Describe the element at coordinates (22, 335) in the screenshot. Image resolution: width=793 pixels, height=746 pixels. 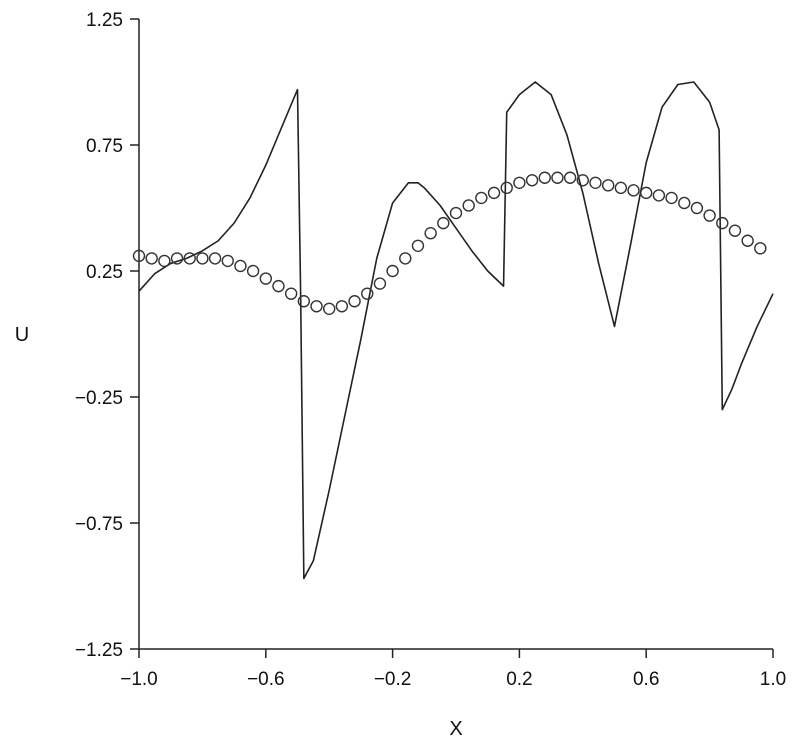
I see `y-axis-label: U` at that location.